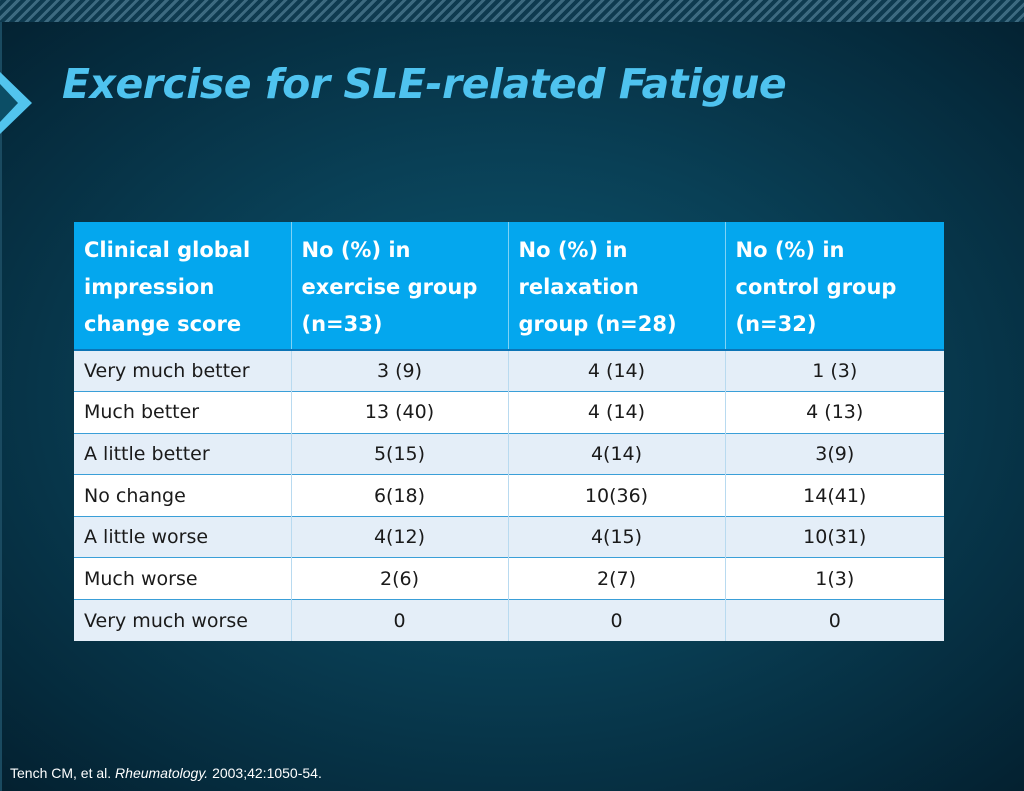  Describe the element at coordinates (617, 578) in the screenshot. I see `relaxation-value: 2(7)` at that location.